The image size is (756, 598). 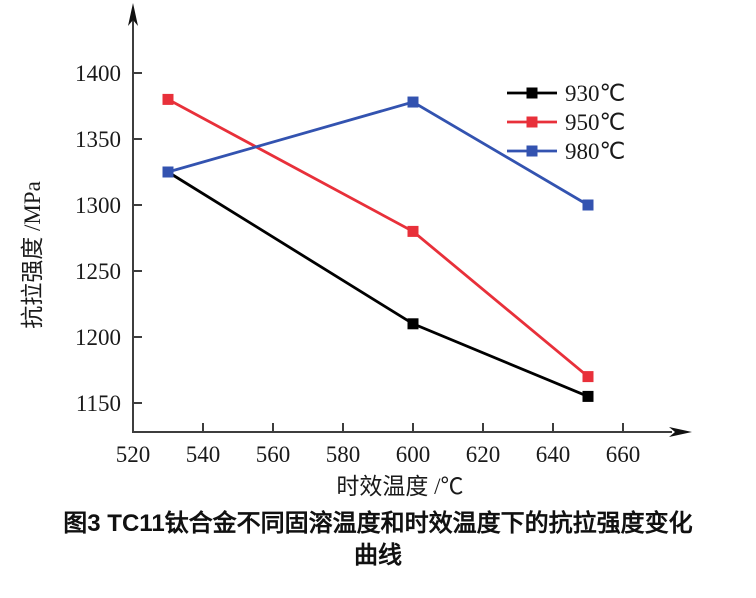 I want to click on x-tick-label: 580, so click(x=343, y=454).